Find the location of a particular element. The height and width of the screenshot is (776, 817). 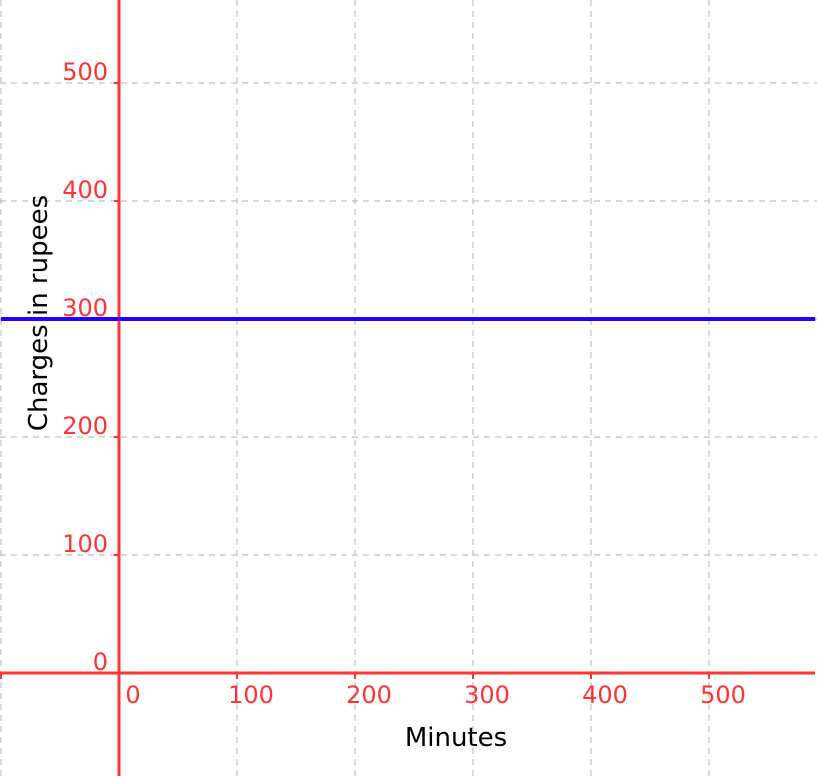

y-axis-title: Charges in rupees is located at coordinates (39, 313).